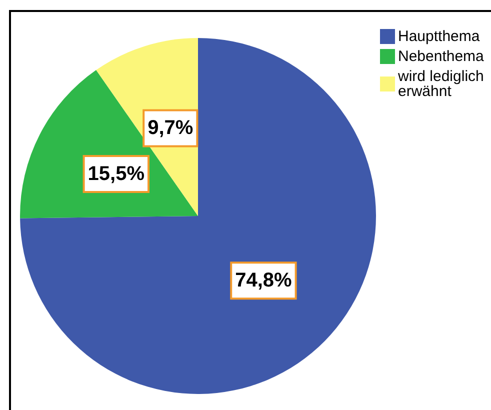 The image size is (491, 410). Describe the element at coordinates (442, 84) in the screenshot. I see `legend-label: wird lediglich erwähnt` at that location.